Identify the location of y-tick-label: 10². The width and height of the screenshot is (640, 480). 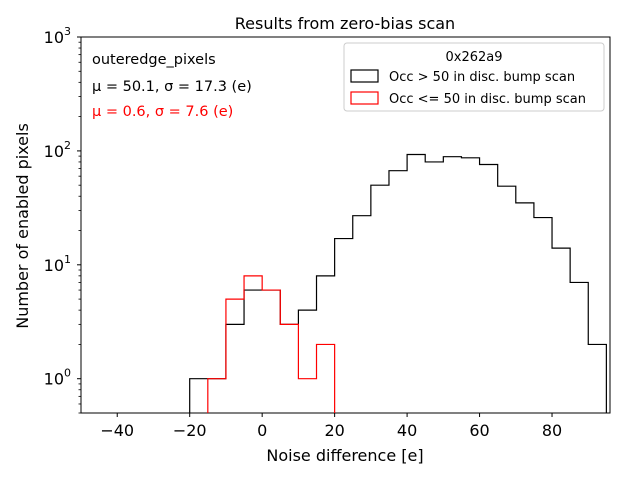
(57, 150).